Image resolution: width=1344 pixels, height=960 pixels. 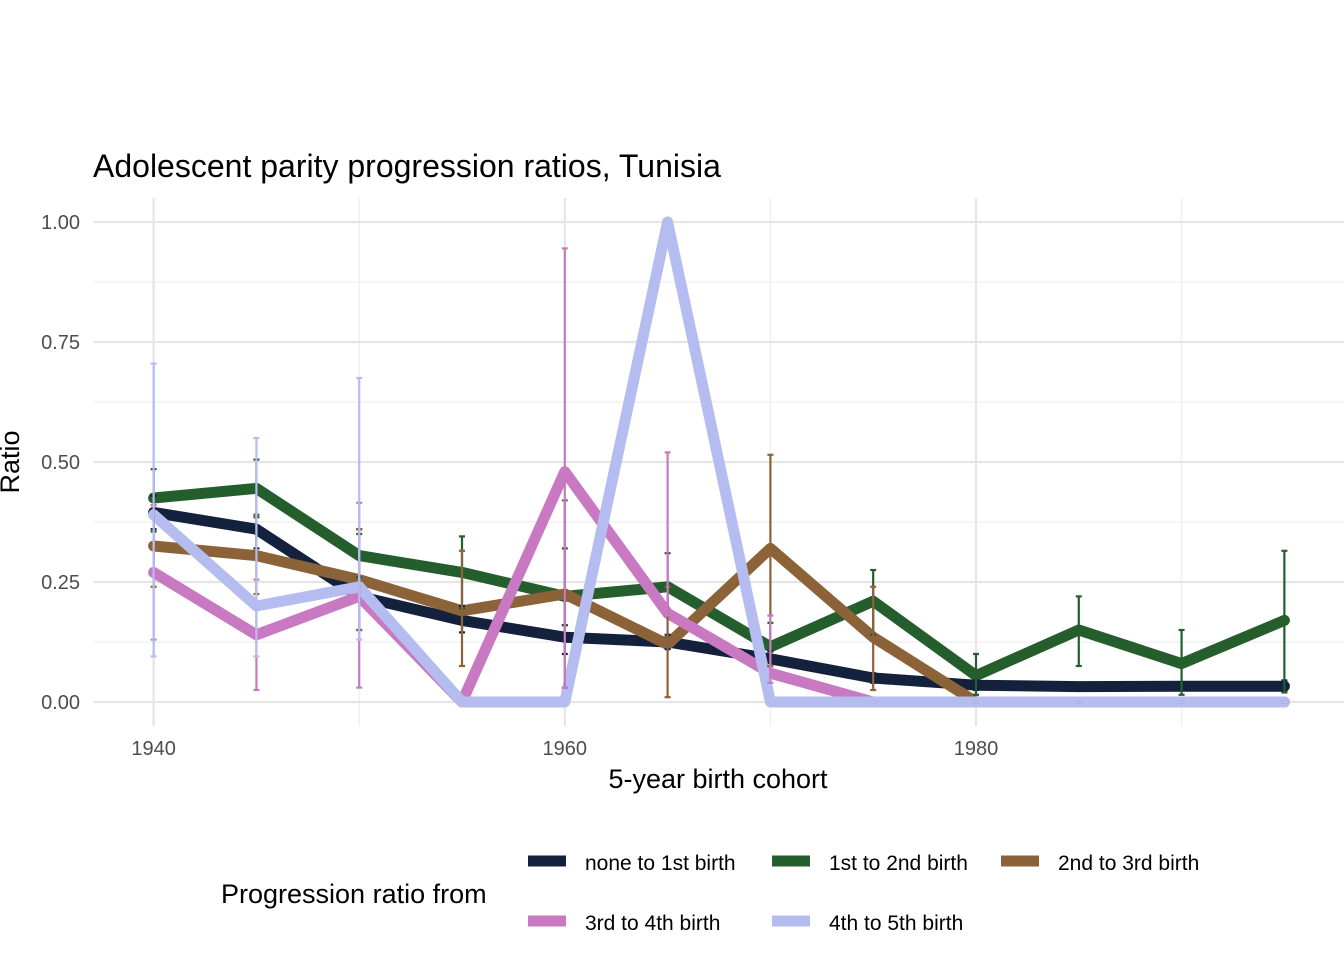 I want to click on x-tick-label: 1960, so click(x=565, y=749).